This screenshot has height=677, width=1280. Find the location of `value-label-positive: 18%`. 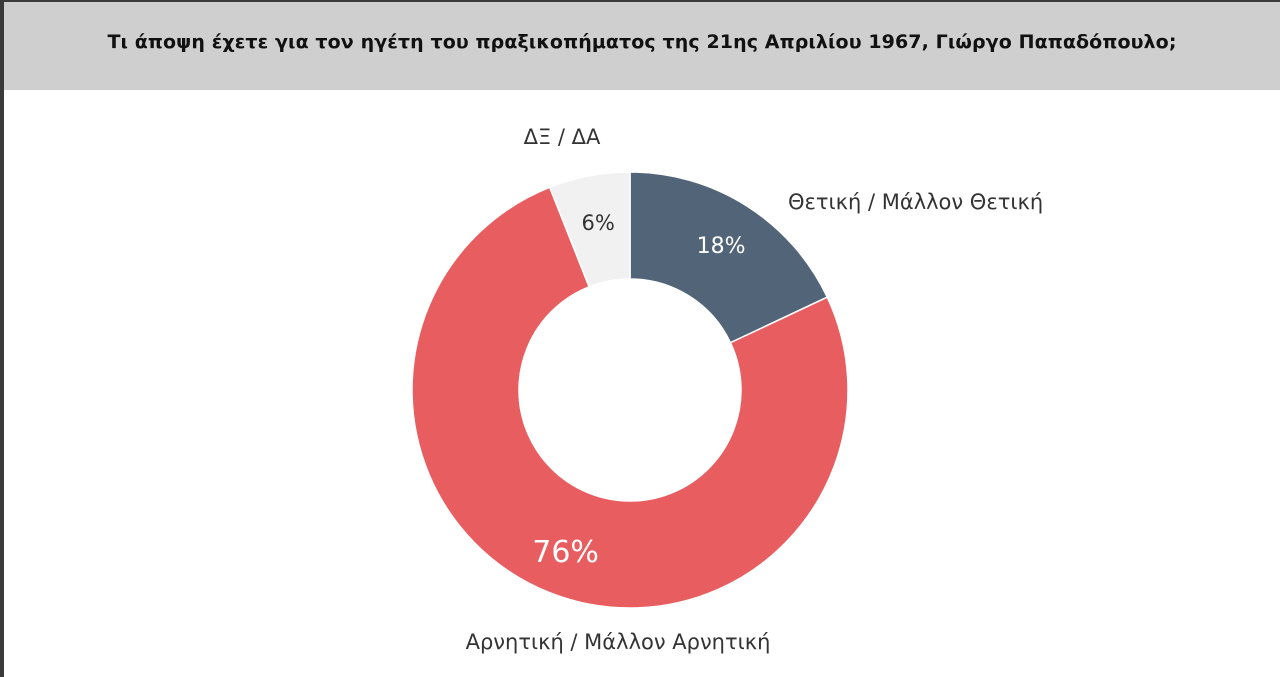

value-label-positive: 18% is located at coordinates (721, 246).